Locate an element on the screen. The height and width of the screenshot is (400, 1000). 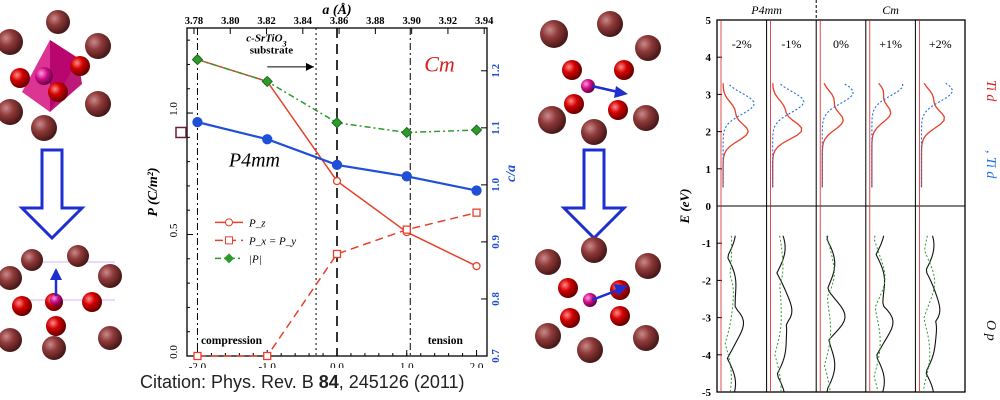
panel-label: -2% is located at coordinates (742, 44).